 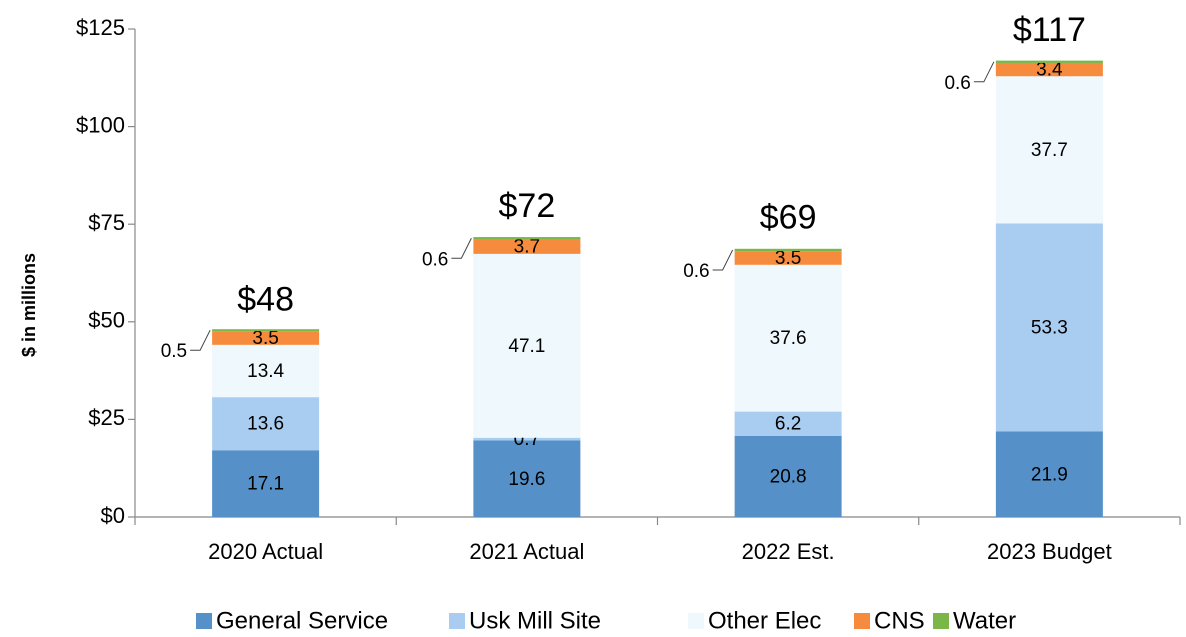 What do you see at coordinates (113, 515) in the screenshot?
I see `y-tick-label: $0` at bounding box center [113, 515].